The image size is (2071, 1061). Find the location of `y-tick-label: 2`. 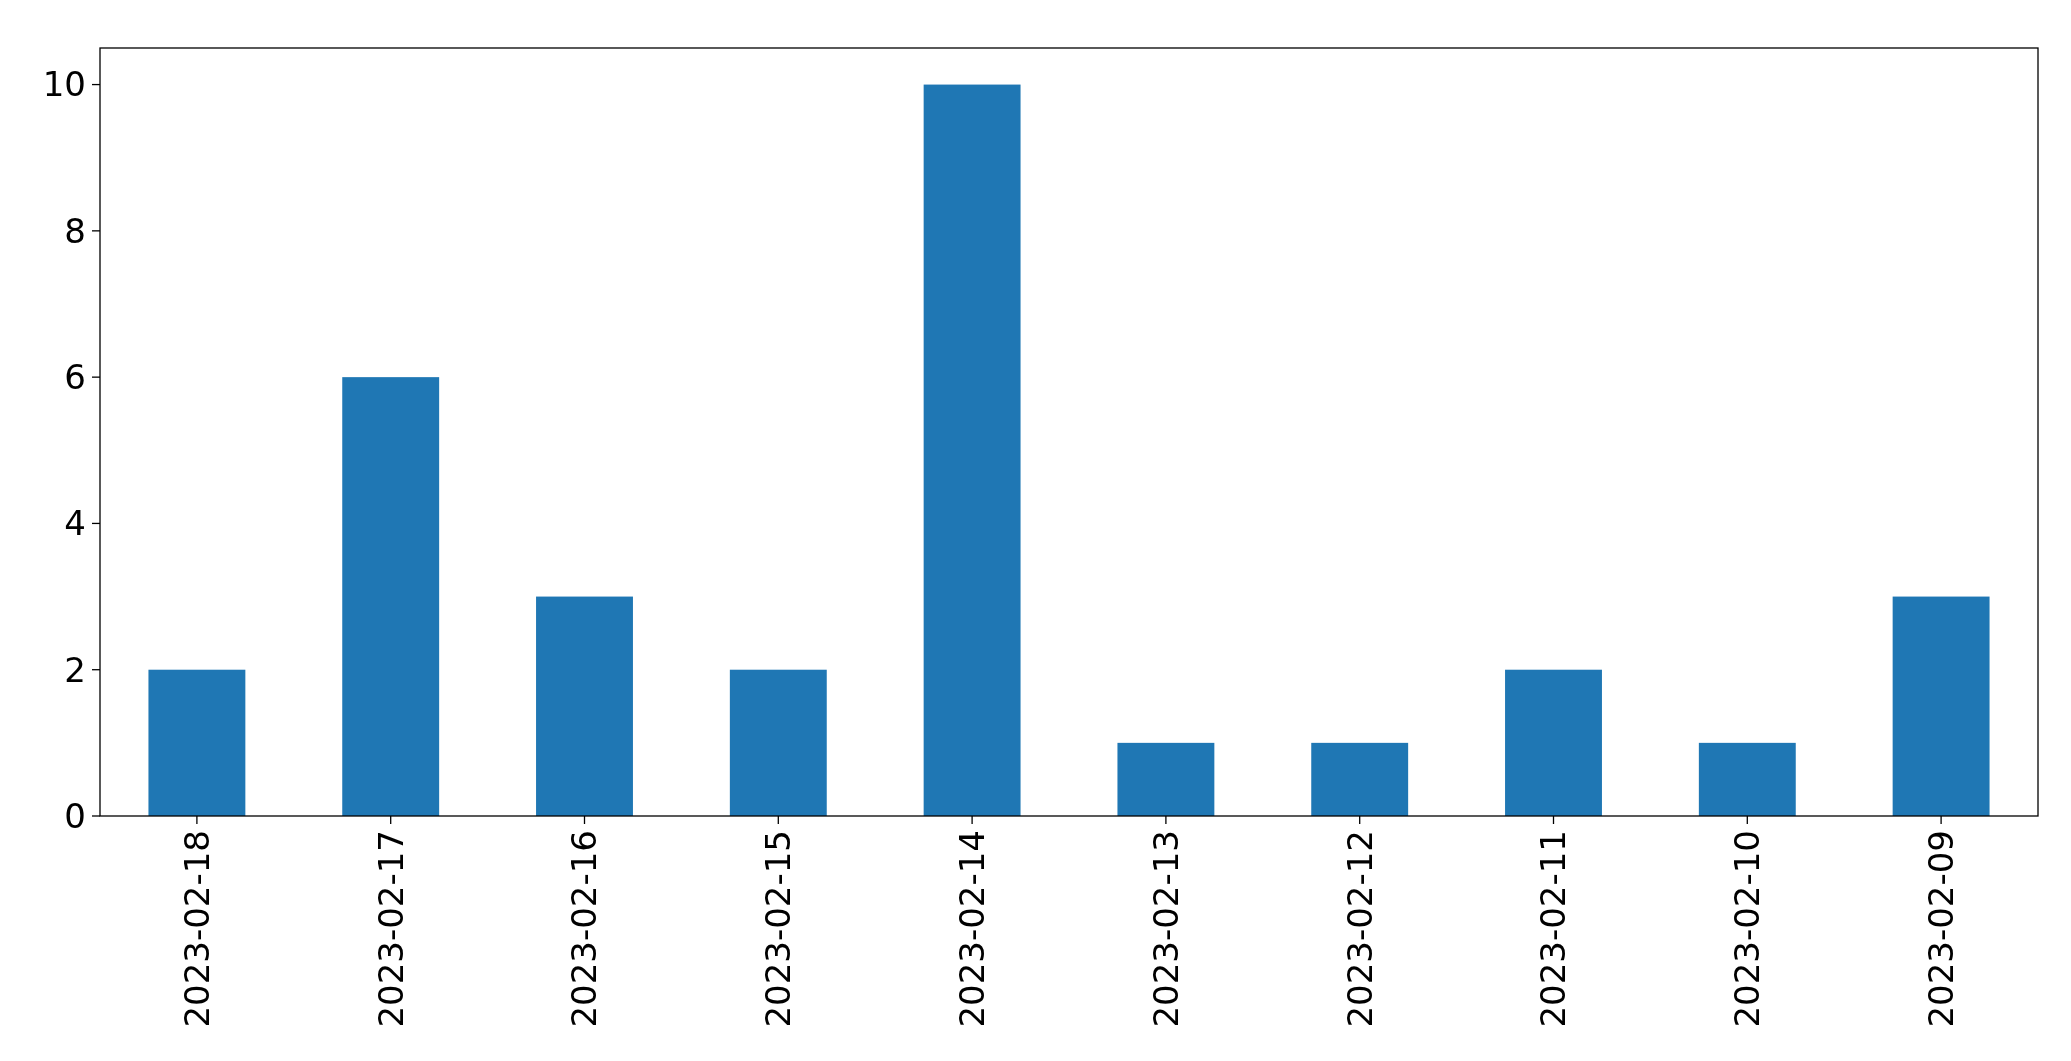

y-tick-label: 2 is located at coordinates (75, 669).